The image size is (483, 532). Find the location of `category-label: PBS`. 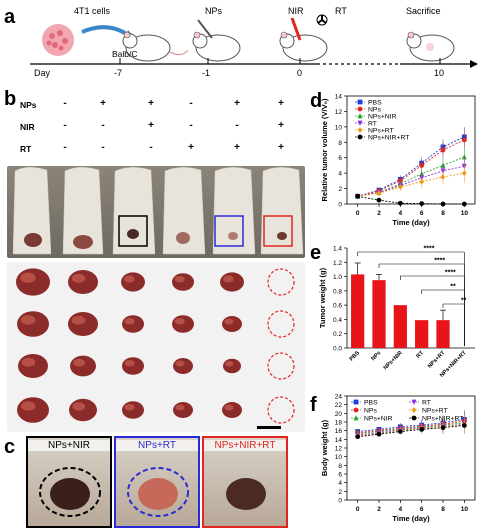

category-label: PBS is located at coordinates (355, 356).